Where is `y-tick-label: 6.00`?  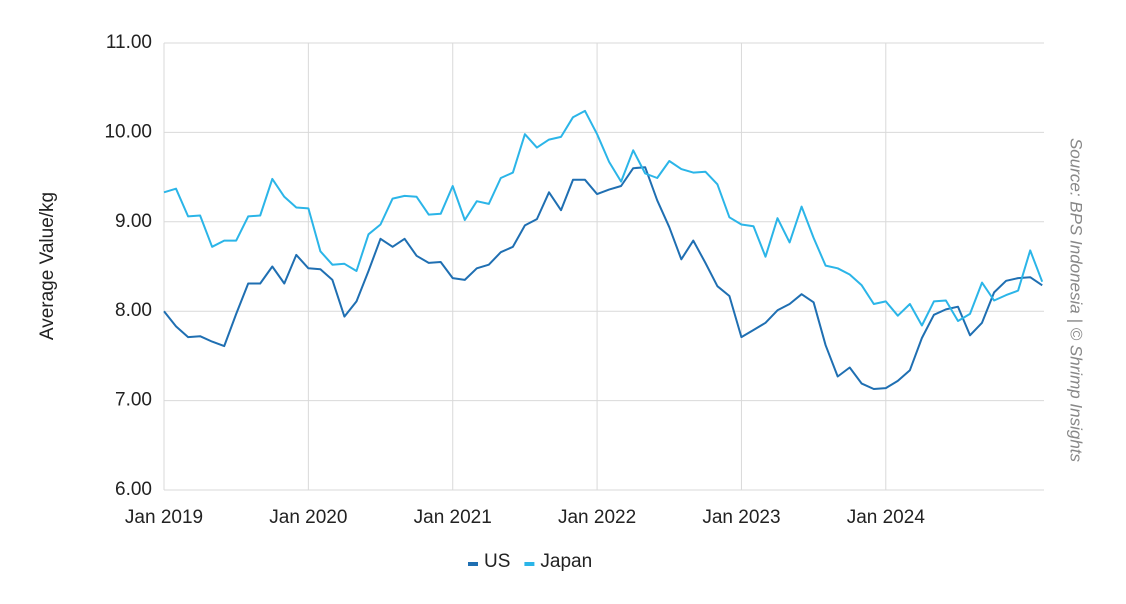 y-tick-label: 6.00 is located at coordinates (133, 489).